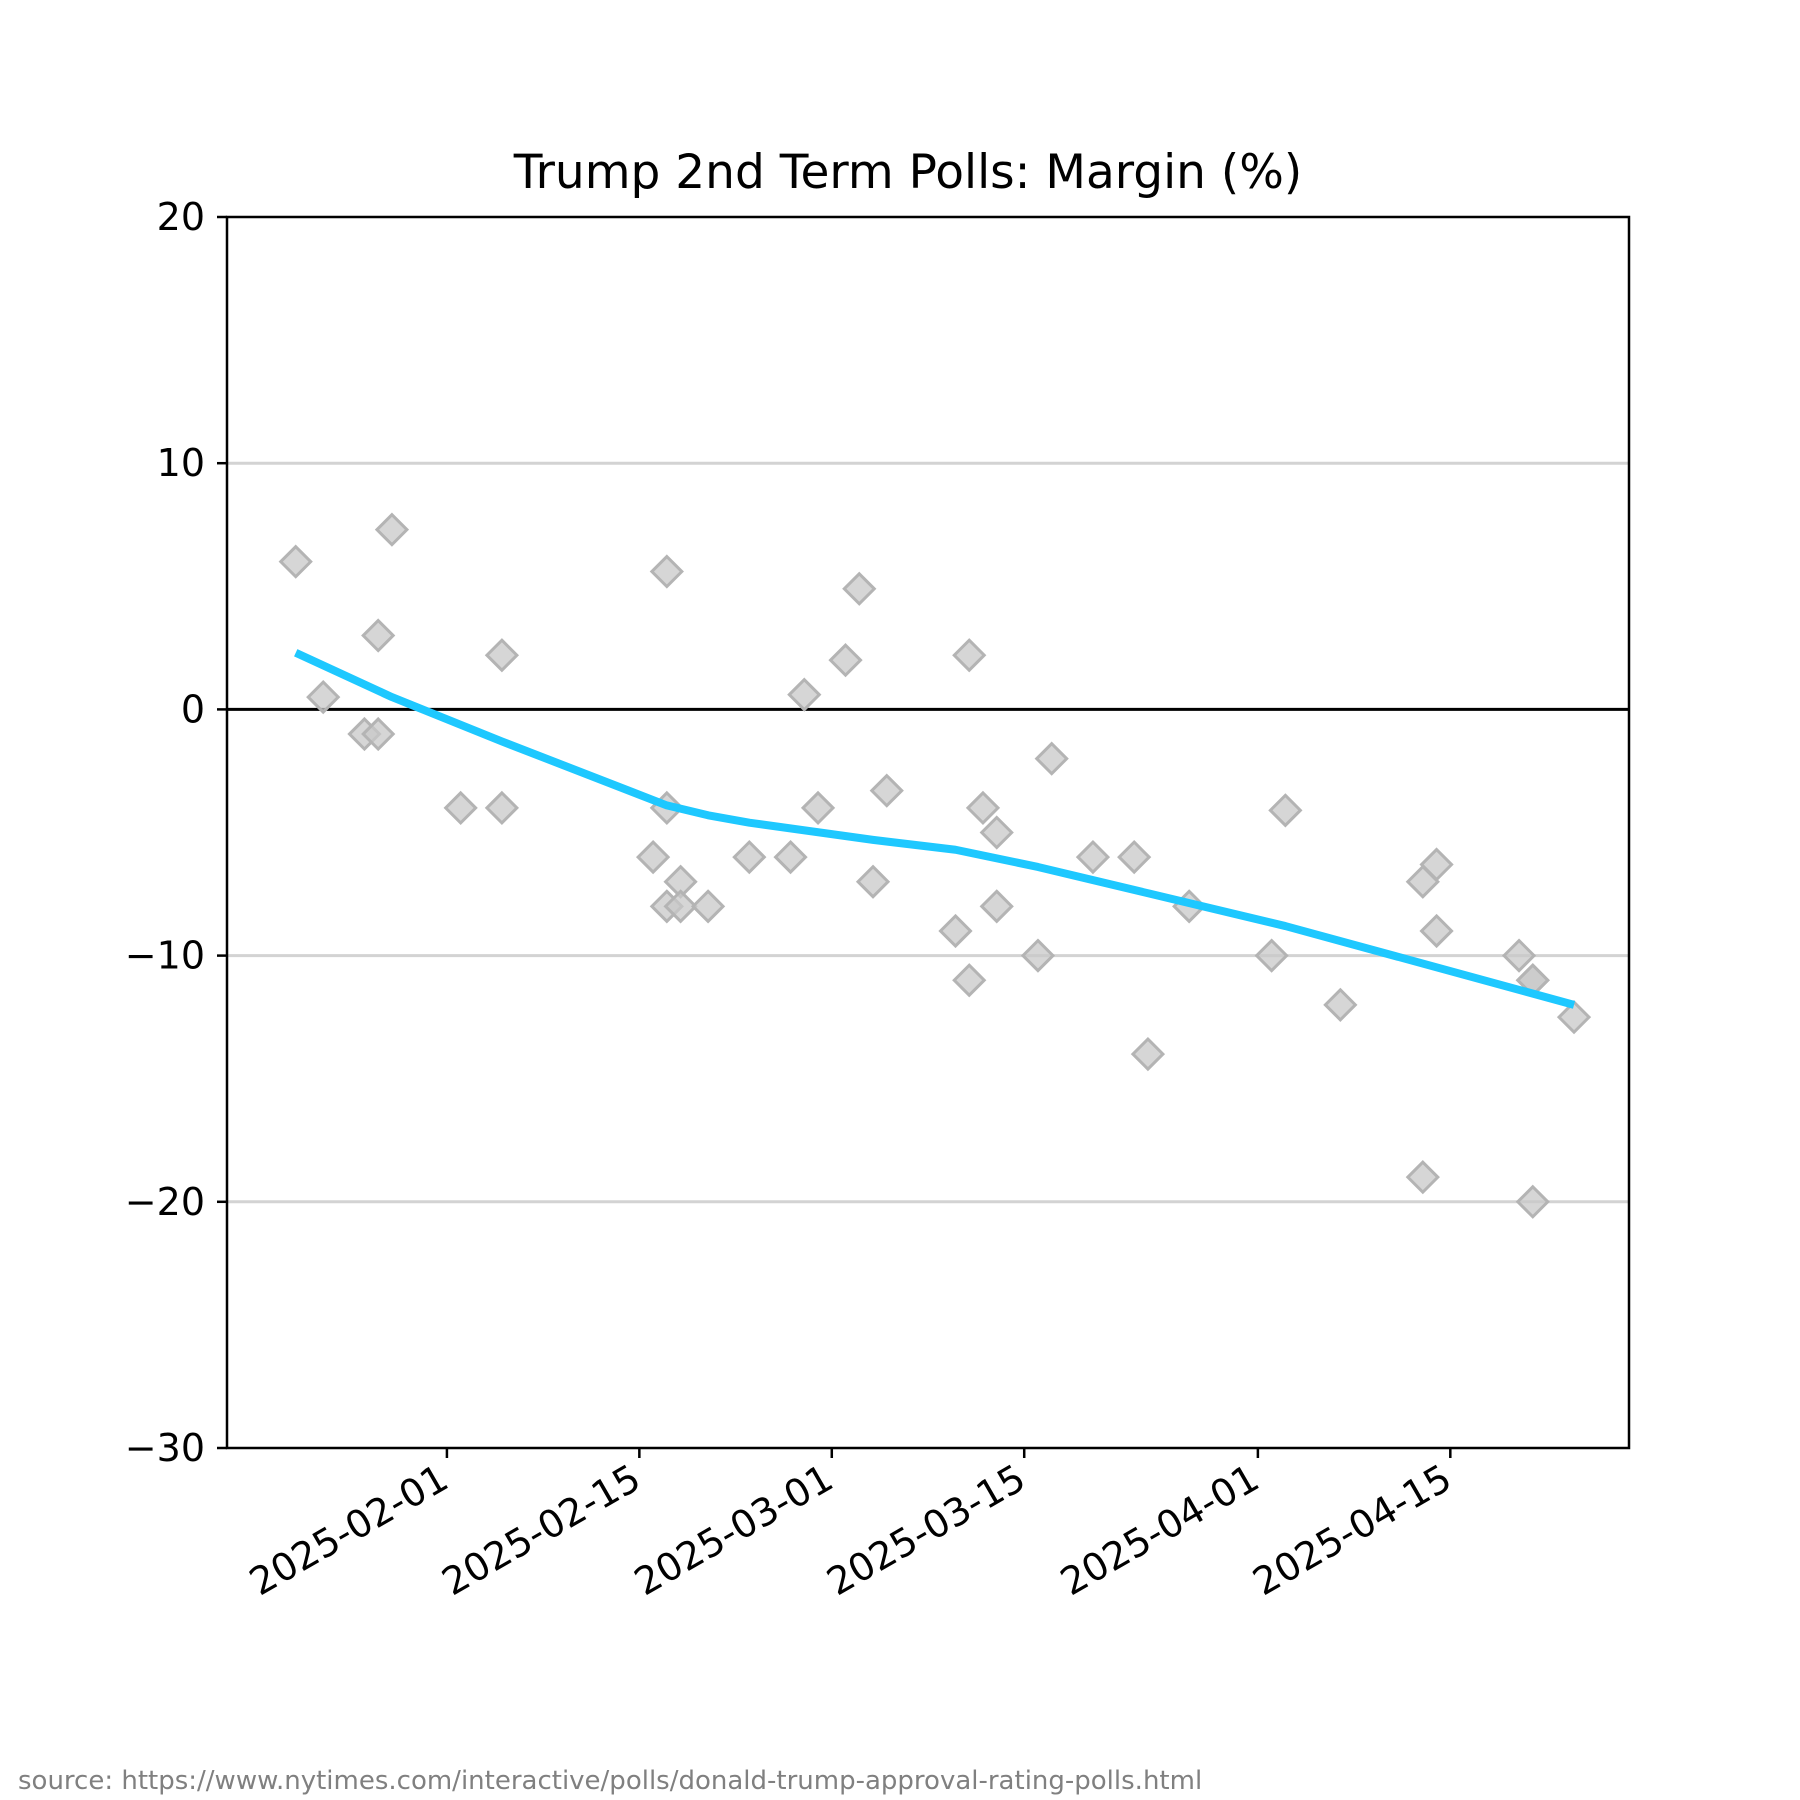  What do you see at coordinates (1352, 1530) in the screenshot?
I see `x-tick-label: 2025-04-15` at bounding box center [1352, 1530].